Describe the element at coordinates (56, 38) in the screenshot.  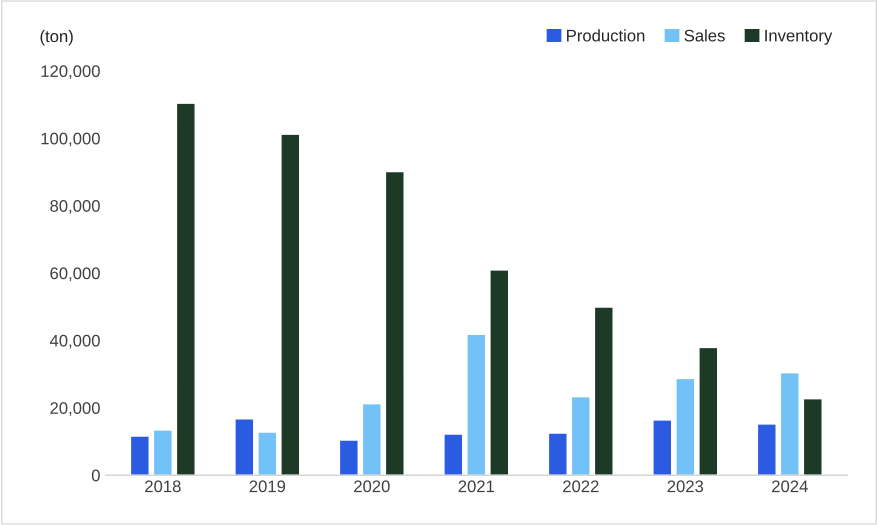
I see `y-axis-title: (ton)` at that location.